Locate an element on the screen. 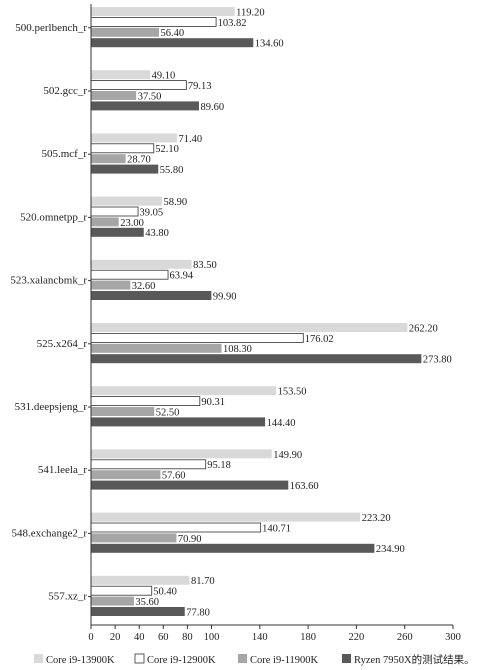  legend-swatch-core-i9-11900k is located at coordinates (242, 658).